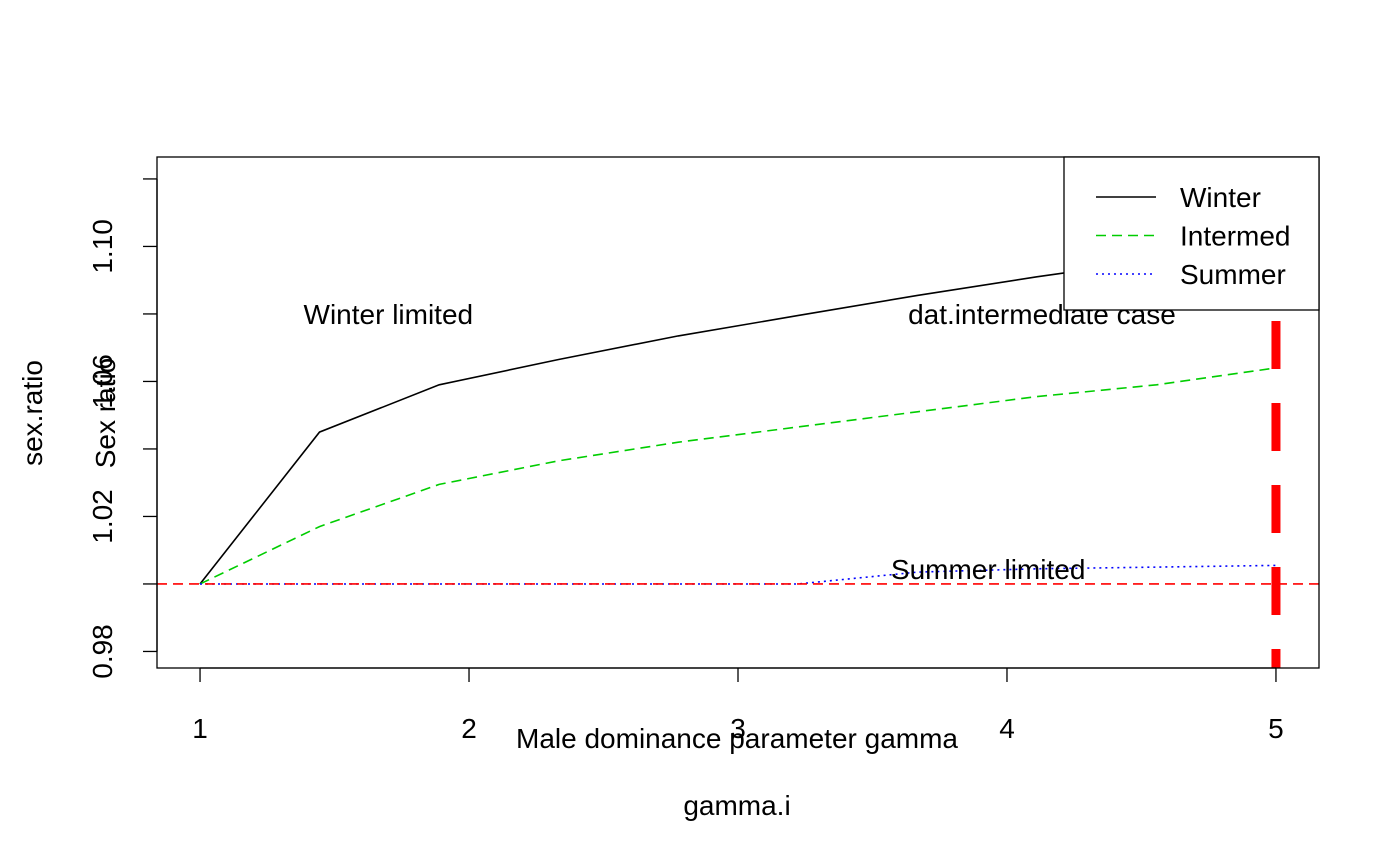 The image size is (1400, 865). Describe the element at coordinates (1220, 197) in the screenshot. I see `legend-label-1: Winter` at that location.